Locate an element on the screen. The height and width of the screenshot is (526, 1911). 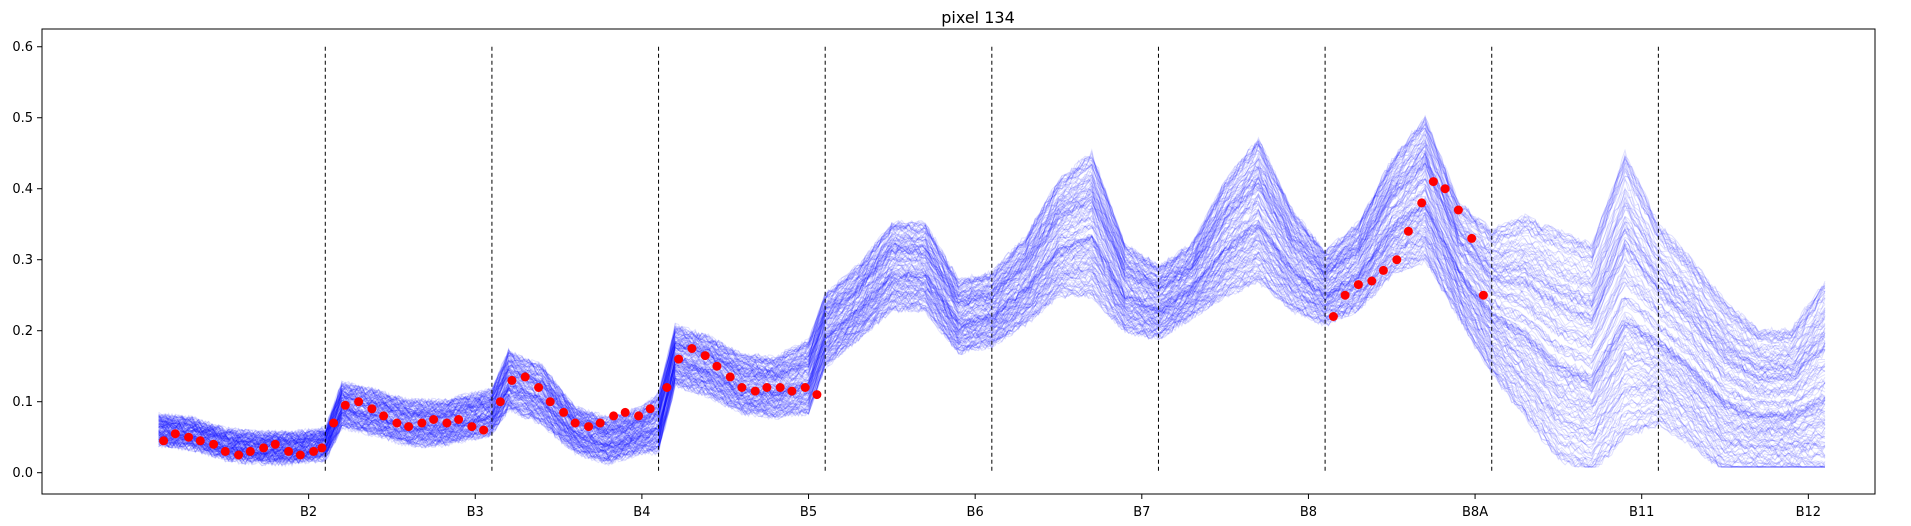
x-tick-label: B11 is located at coordinates (1641, 512).